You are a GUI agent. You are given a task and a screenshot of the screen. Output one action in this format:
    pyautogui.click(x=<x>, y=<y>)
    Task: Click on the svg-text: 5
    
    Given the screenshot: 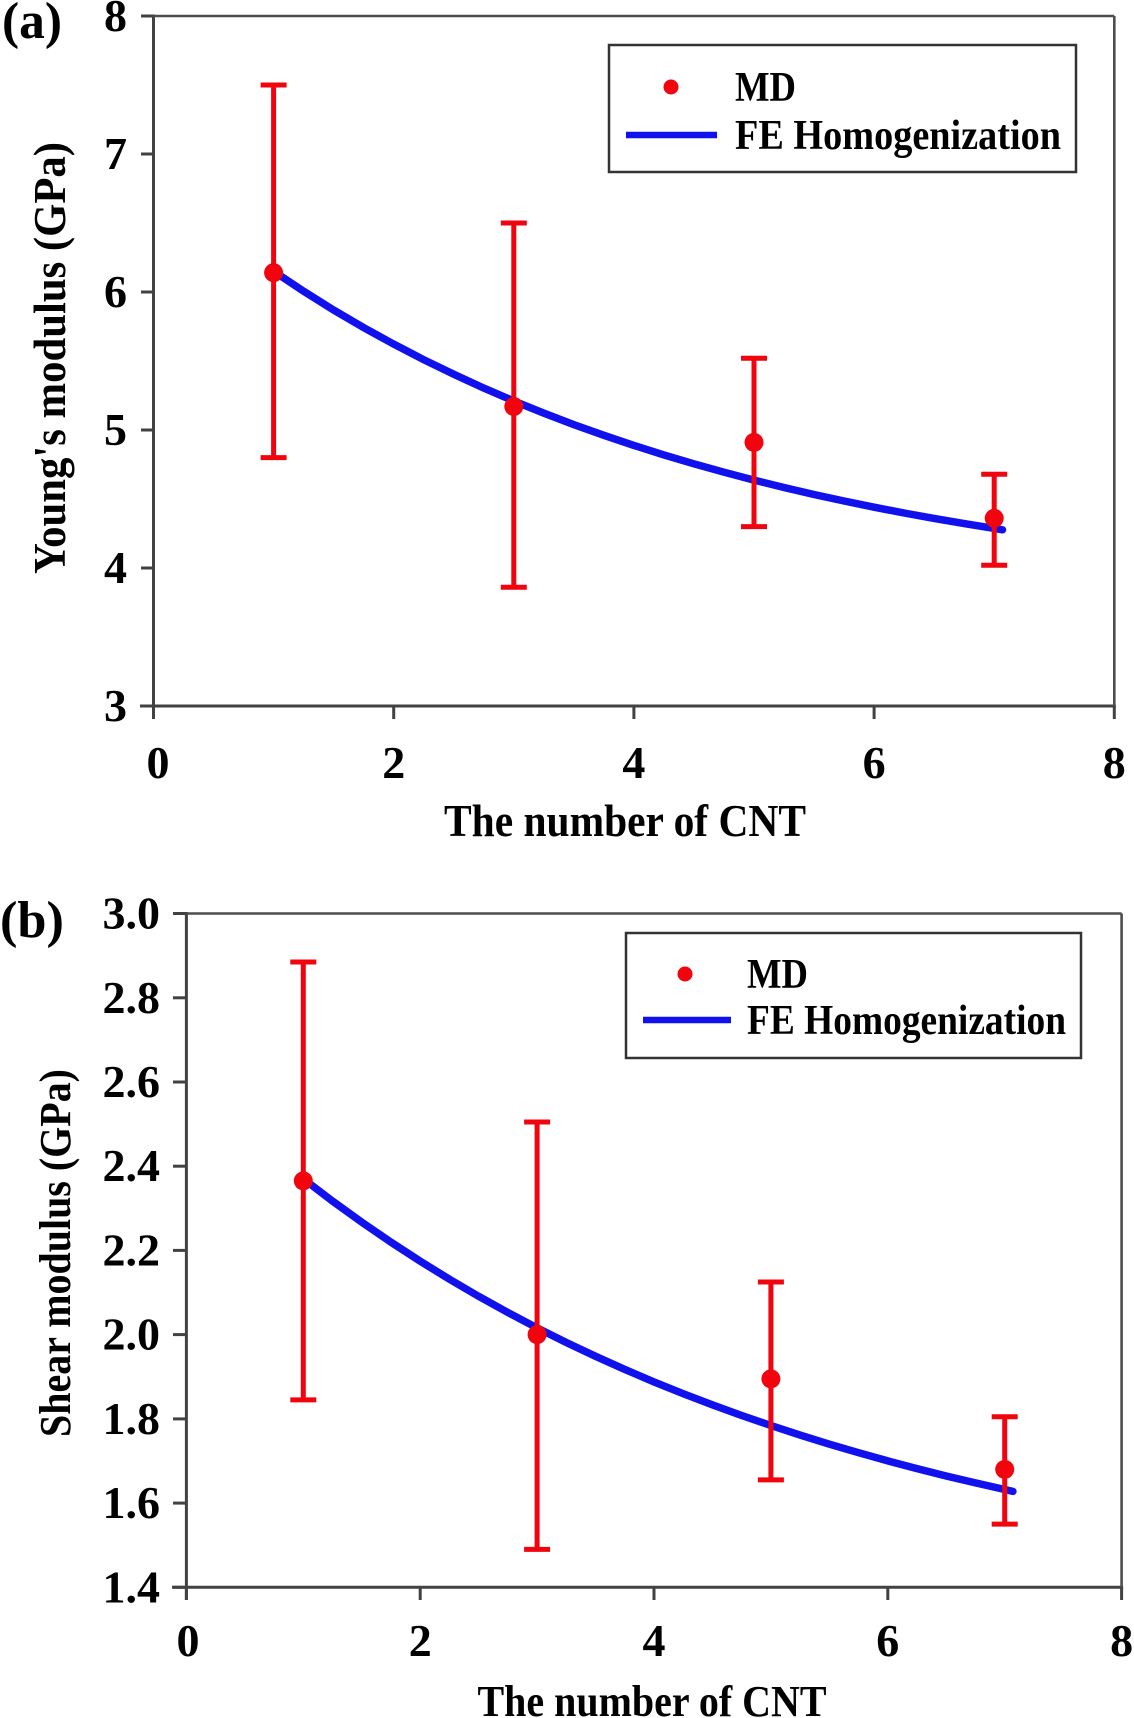 What is the action you would take?
    pyautogui.click(x=115, y=429)
    